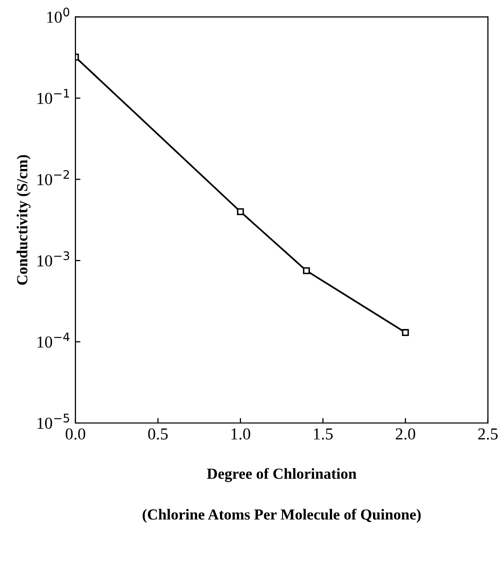 The width and height of the screenshot is (503, 564). I want to click on y-tick-label: 10$^{0}$, so click(58, 15).